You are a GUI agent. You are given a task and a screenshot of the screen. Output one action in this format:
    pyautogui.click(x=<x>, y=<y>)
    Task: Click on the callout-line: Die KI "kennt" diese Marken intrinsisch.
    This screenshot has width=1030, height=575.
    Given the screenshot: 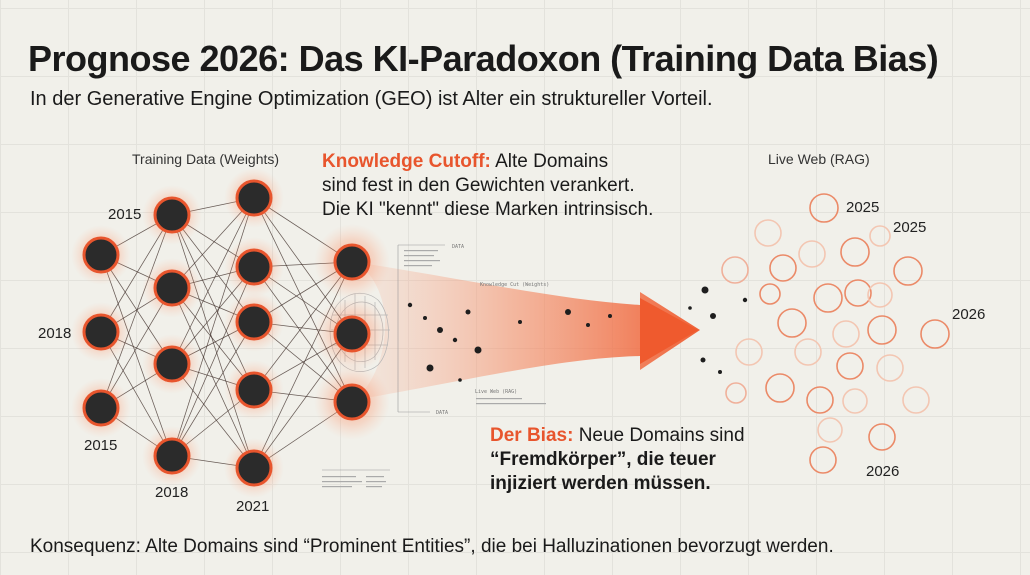 What is the action you would take?
    pyautogui.click(x=488, y=209)
    